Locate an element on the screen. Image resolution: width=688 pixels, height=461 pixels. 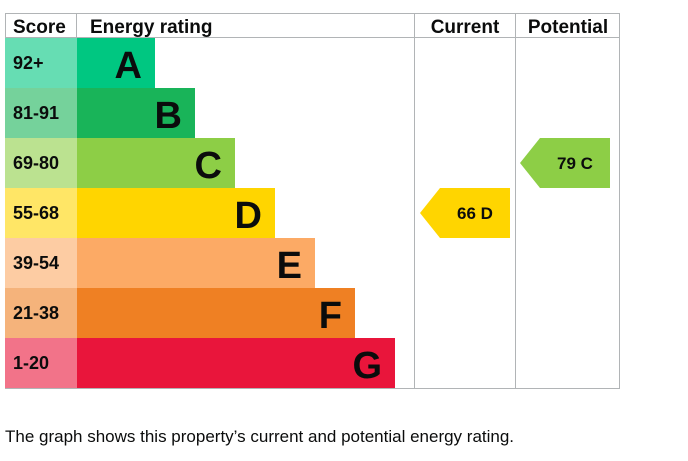
current-header: Current is located at coordinates (465, 27).